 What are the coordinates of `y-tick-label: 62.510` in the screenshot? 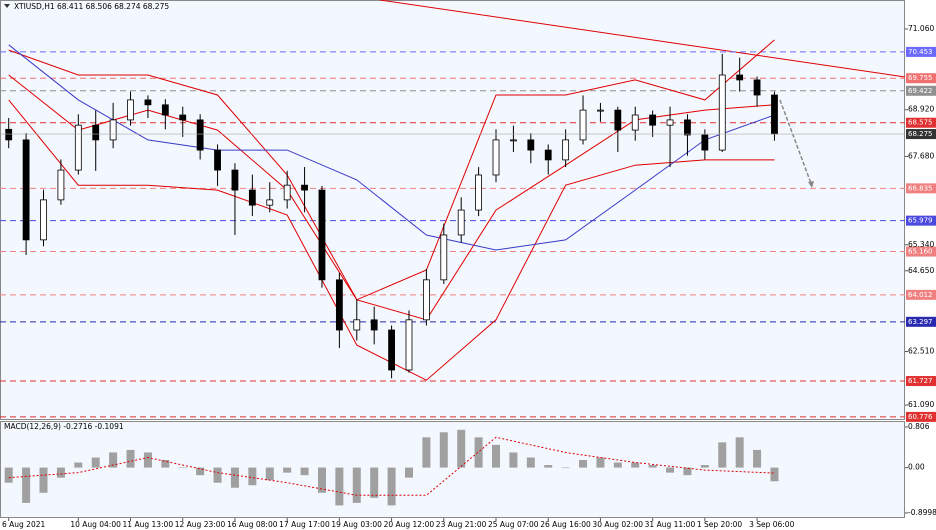 It's located at (921, 351).